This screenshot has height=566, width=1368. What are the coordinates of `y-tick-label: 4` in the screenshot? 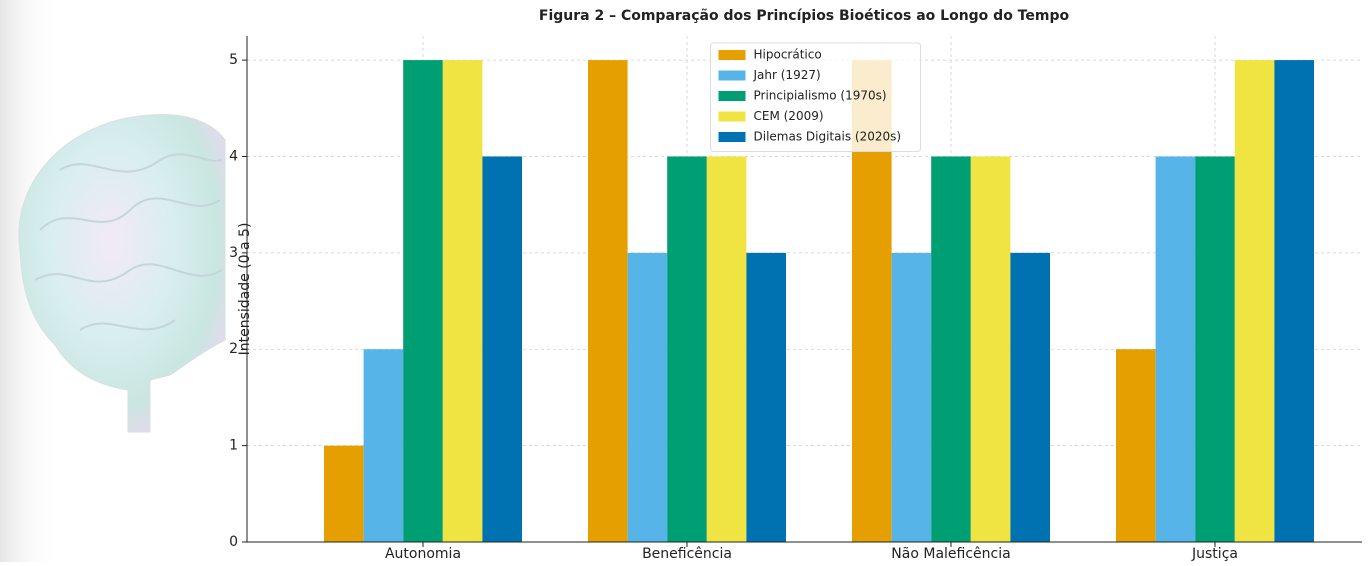 It's located at (233, 156).